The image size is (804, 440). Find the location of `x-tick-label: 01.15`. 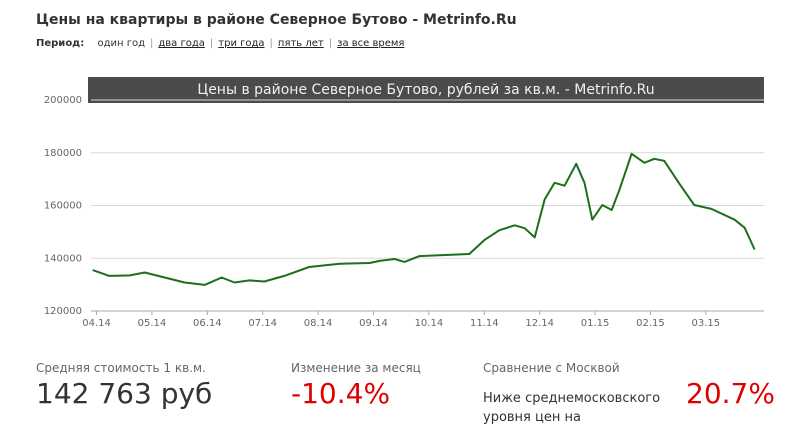

x-tick-label: 01.15 is located at coordinates (595, 323).